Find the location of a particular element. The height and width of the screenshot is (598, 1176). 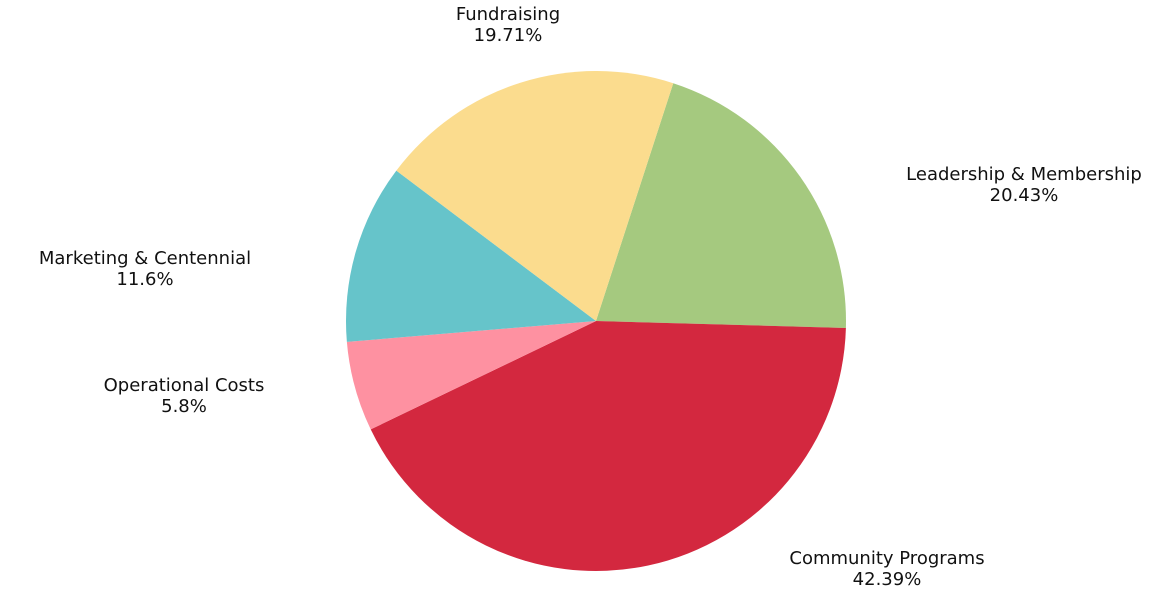

slice-value-fundraising: 19.71% is located at coordinates (508, 35).